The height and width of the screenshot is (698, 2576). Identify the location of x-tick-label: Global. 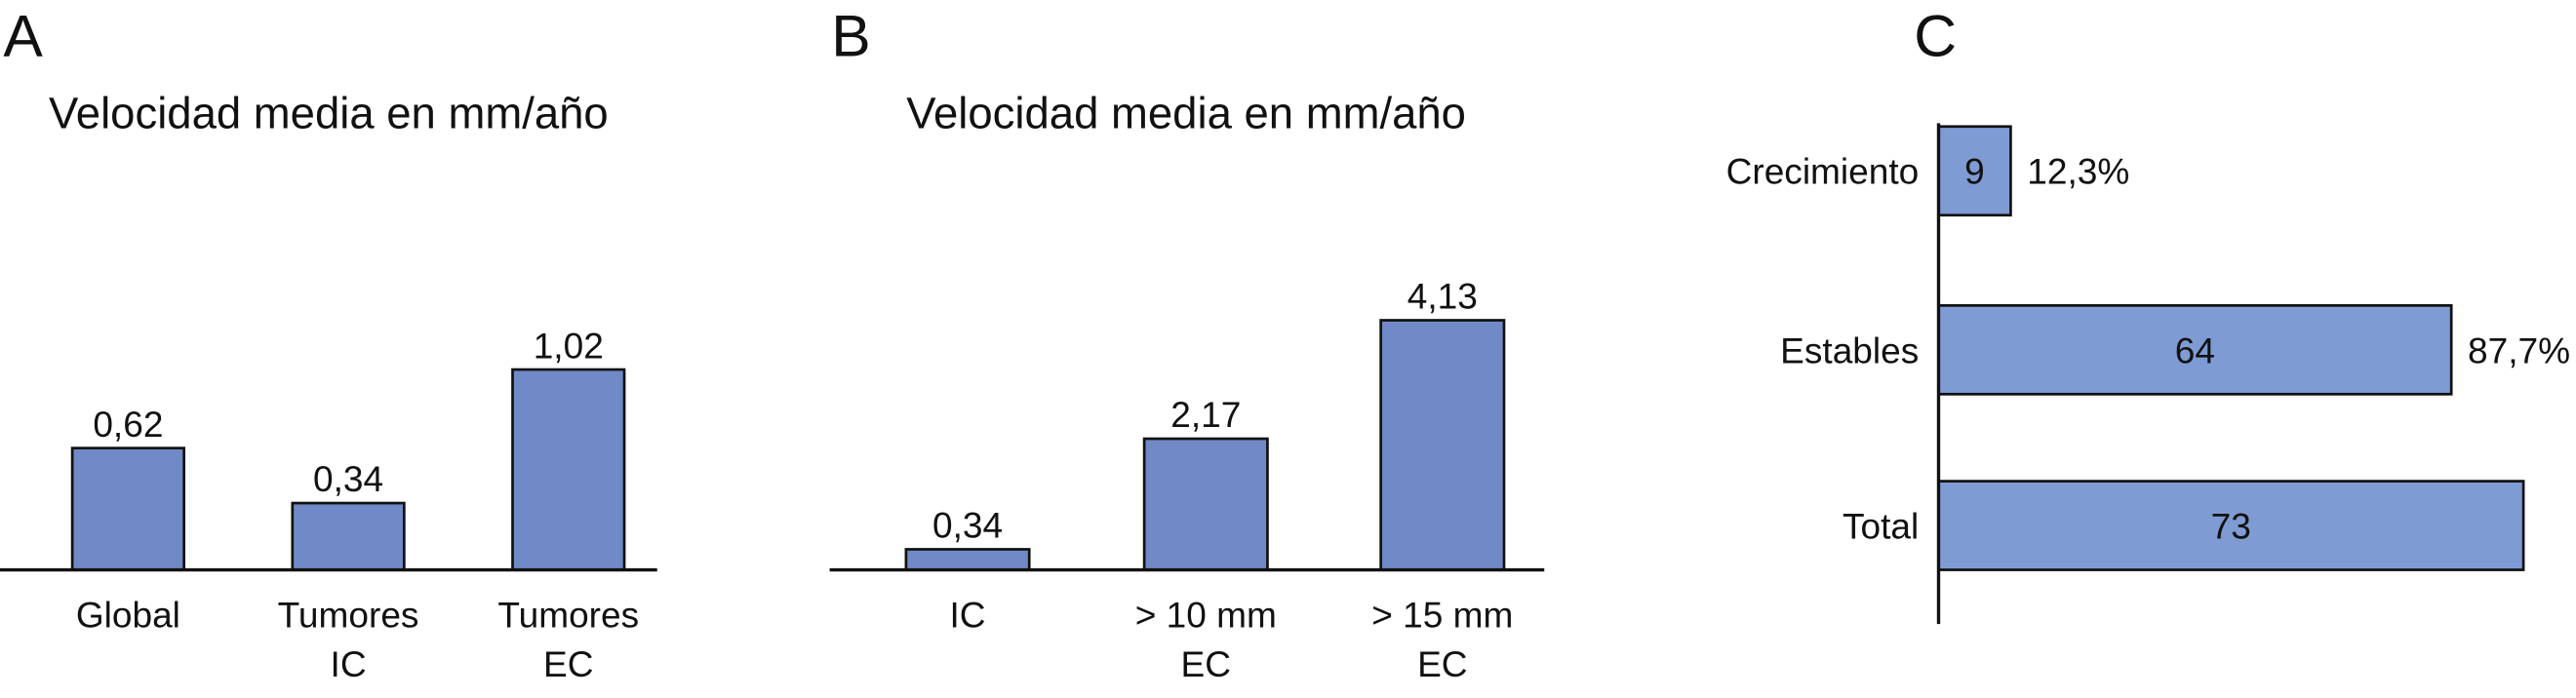
(128, 614).